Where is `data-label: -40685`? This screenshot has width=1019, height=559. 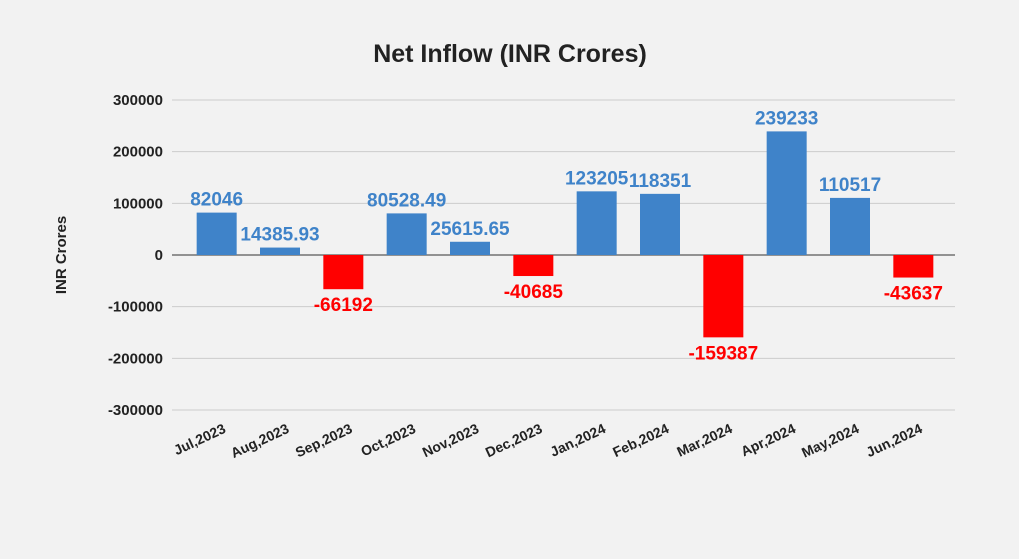
data-label: -40685 is located at coordinates (534, 292).